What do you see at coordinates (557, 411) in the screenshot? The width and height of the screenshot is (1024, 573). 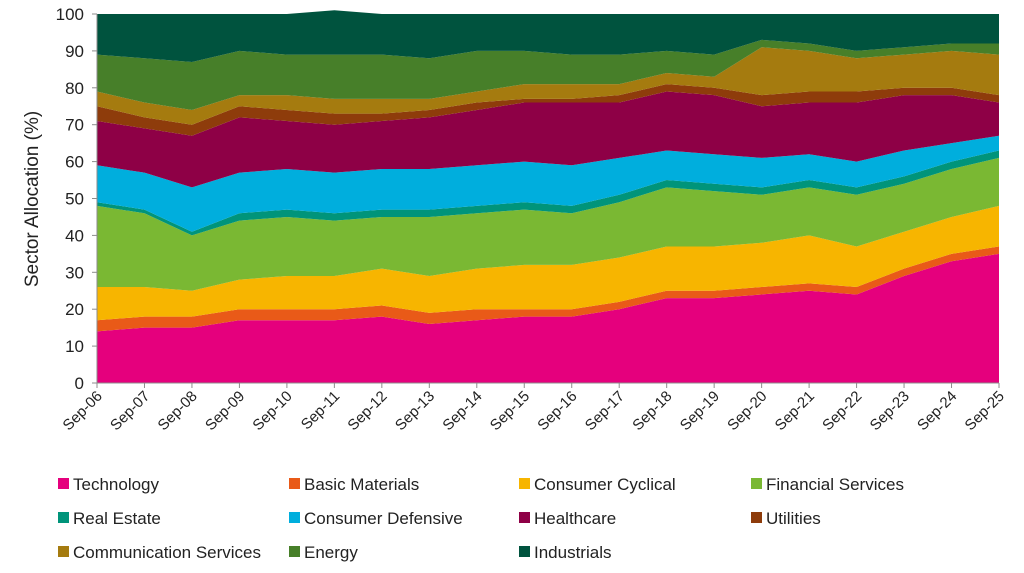 I see `x-tick-label: Sep-16` at bounding box center [557, 411].